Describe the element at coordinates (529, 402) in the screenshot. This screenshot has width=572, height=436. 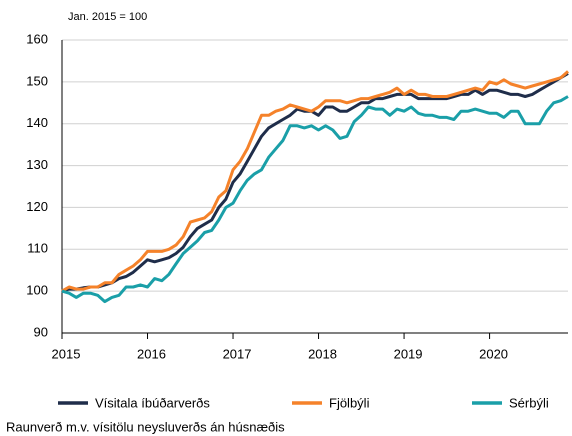
I see `legend-label: Sérbýli` at that location.